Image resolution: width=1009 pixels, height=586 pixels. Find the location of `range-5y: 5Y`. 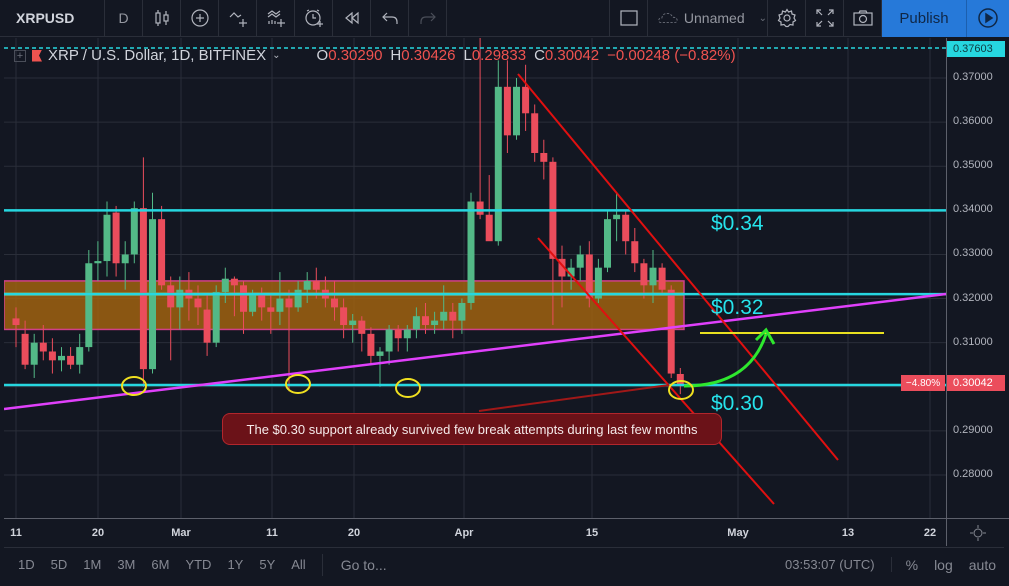

range-5y: 5Y is located at coordinates (267, 564).